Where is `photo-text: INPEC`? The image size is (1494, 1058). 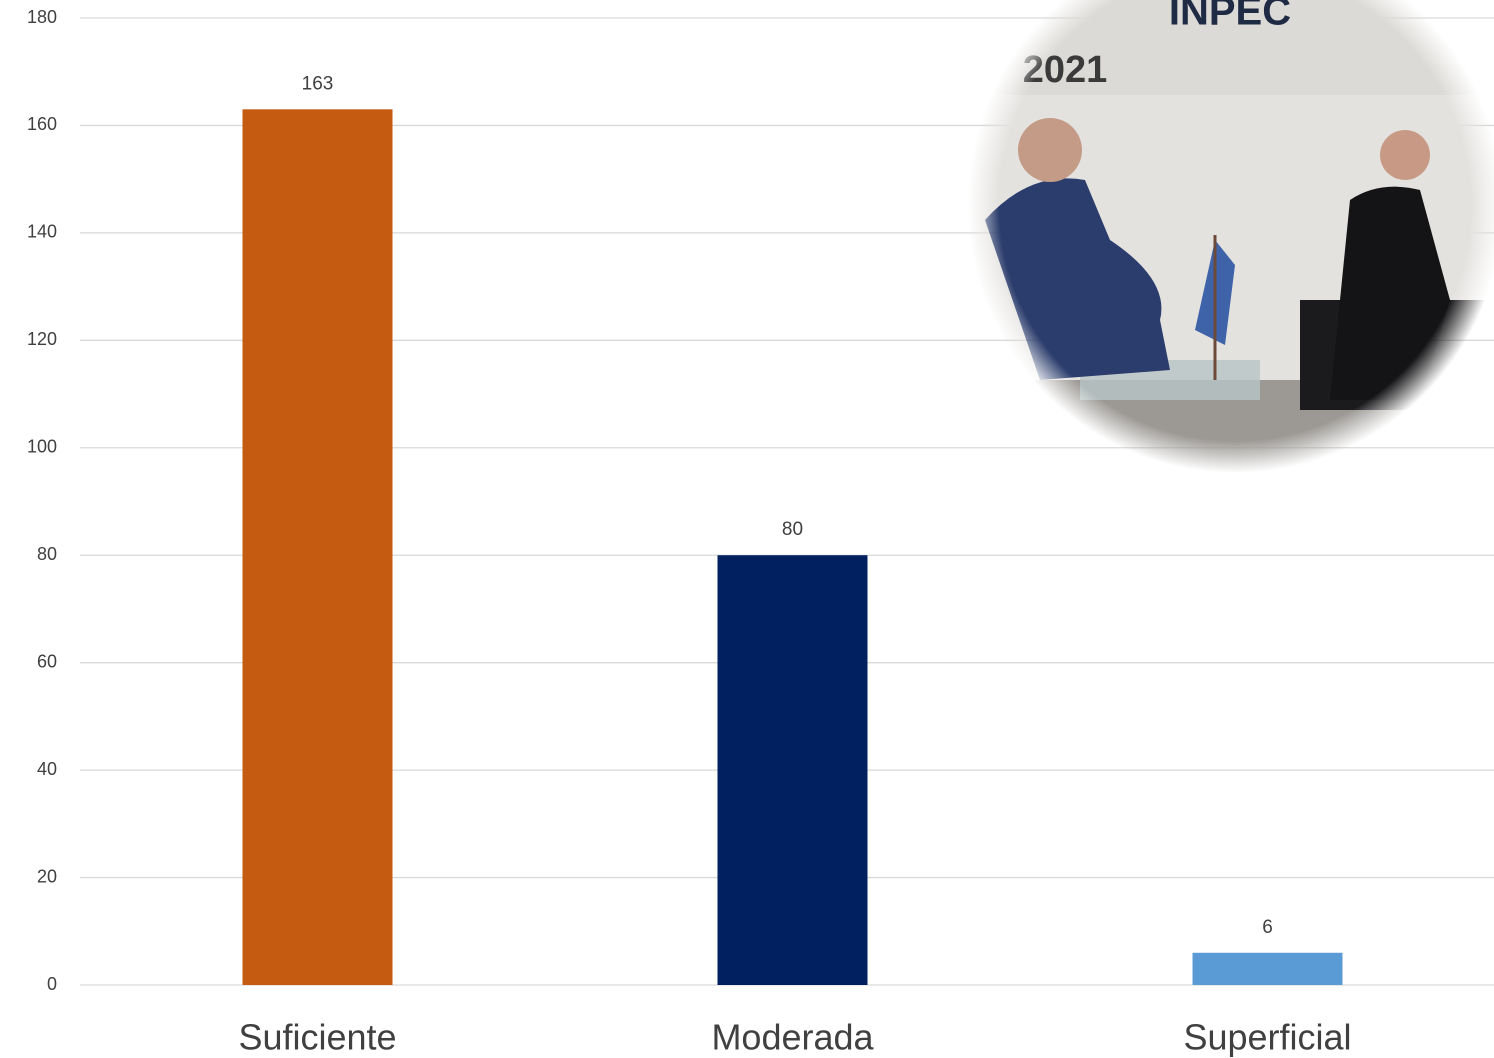
photo-text: INPEC is located at coordinates (1230, 17).